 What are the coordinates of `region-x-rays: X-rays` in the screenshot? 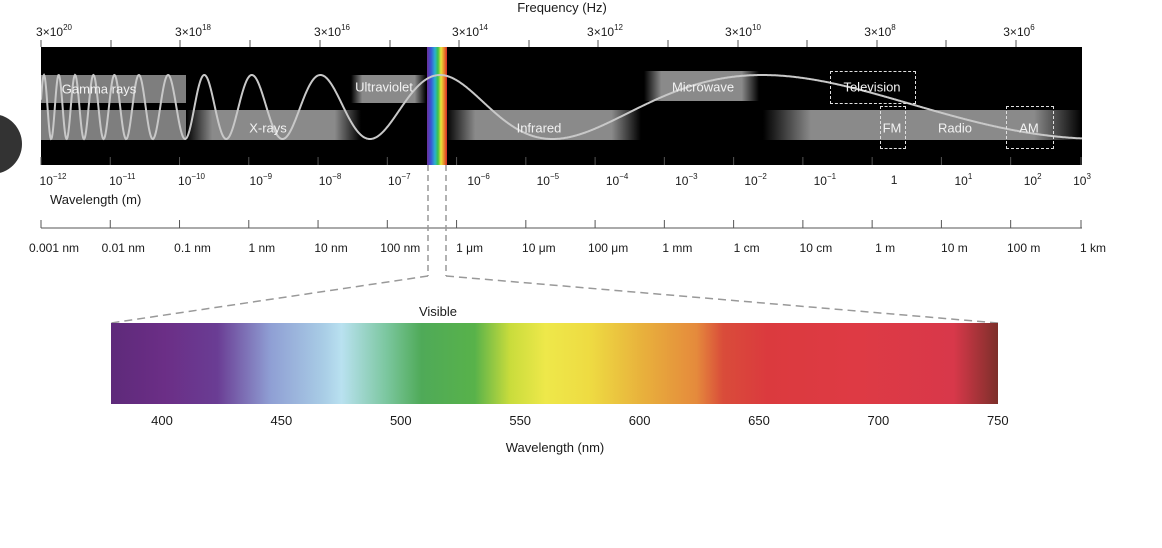 It's located at (268, 128).